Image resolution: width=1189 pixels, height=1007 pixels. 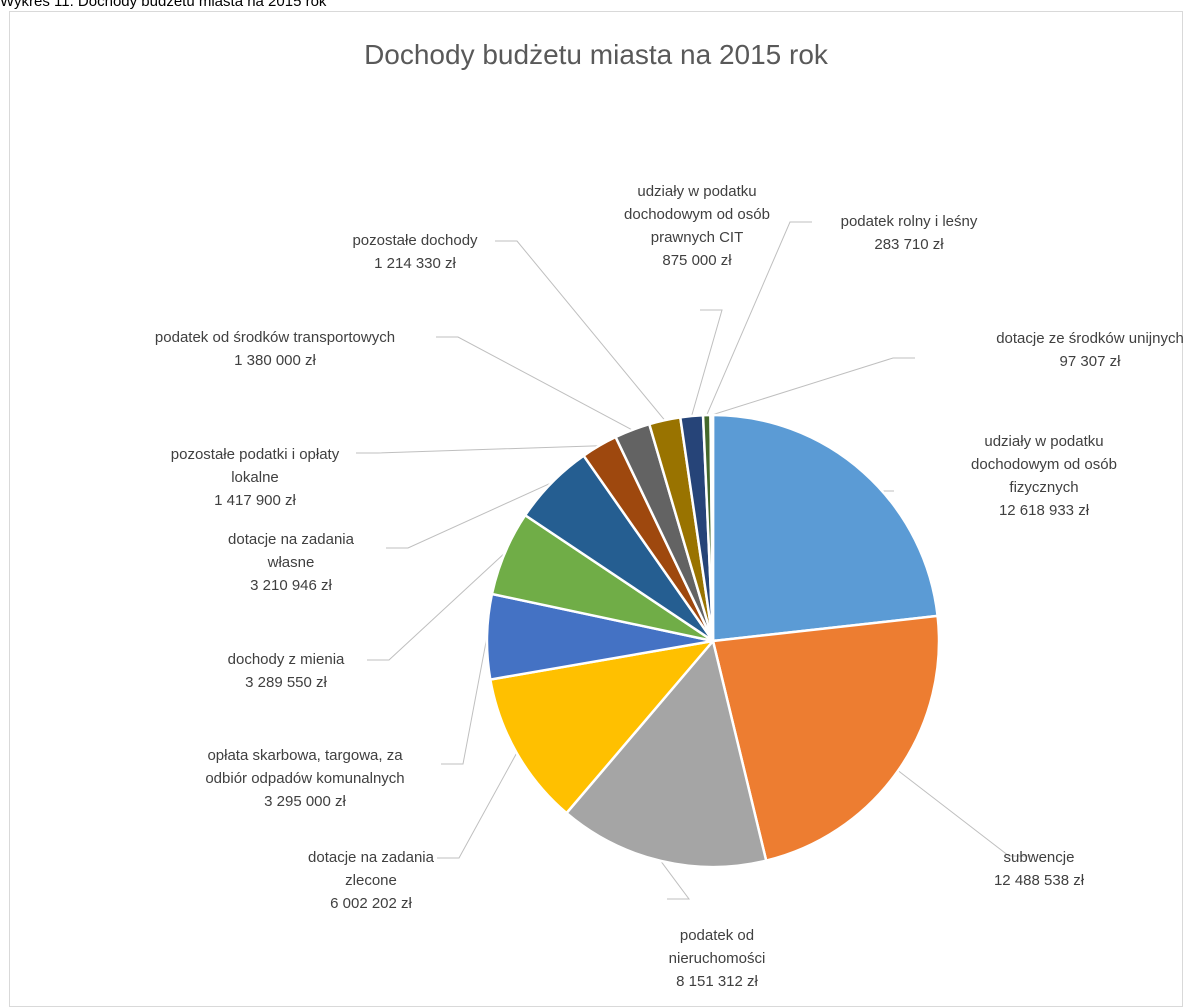 What do you see at coordinates (697, 237) in the screenshot?
I see `data-label-category-line: prawnych CIT` at bounding box center [697, 237].